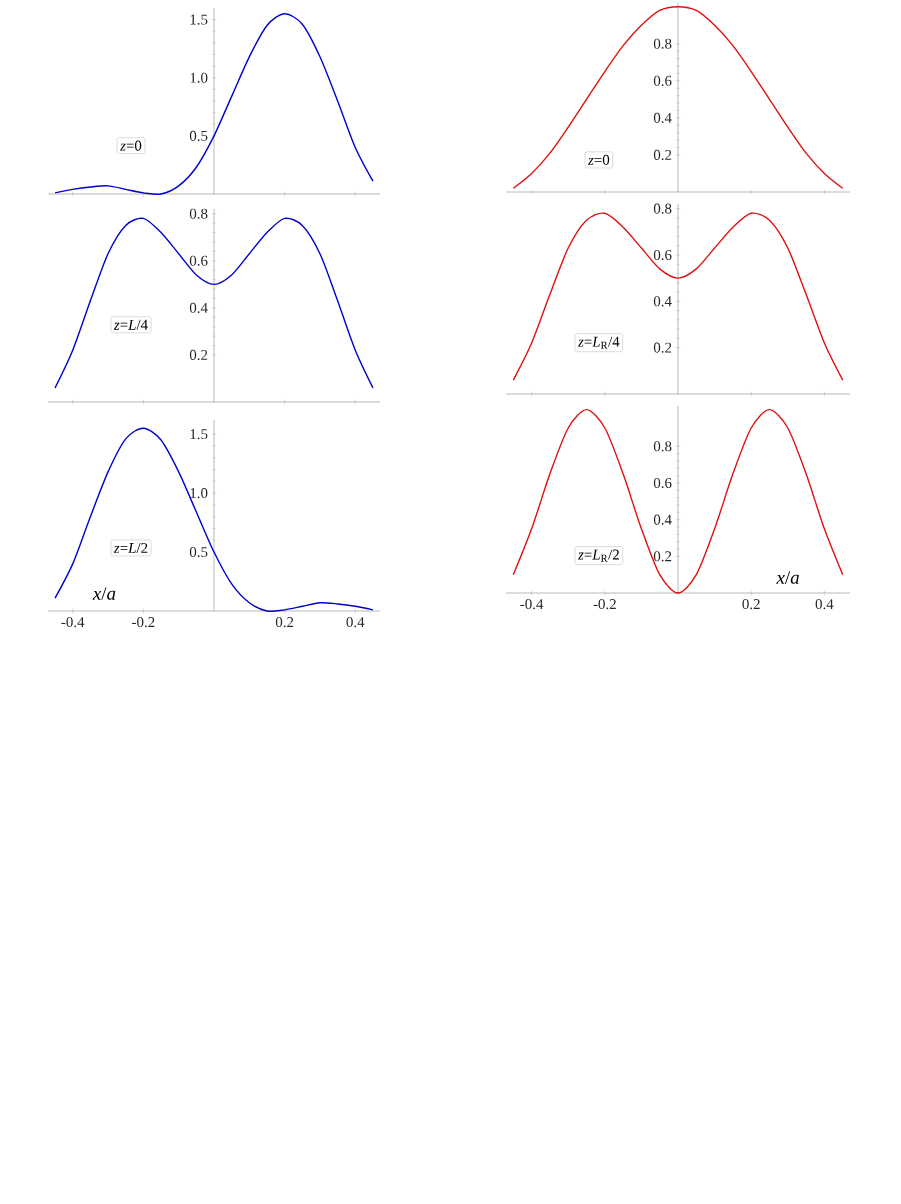 The height and width of the screenshot is (1204, 901). What do you see at coordinates (130, 324) in the screenshot?
I see `annotation: z=L/4` at bounding box center [130, 324].